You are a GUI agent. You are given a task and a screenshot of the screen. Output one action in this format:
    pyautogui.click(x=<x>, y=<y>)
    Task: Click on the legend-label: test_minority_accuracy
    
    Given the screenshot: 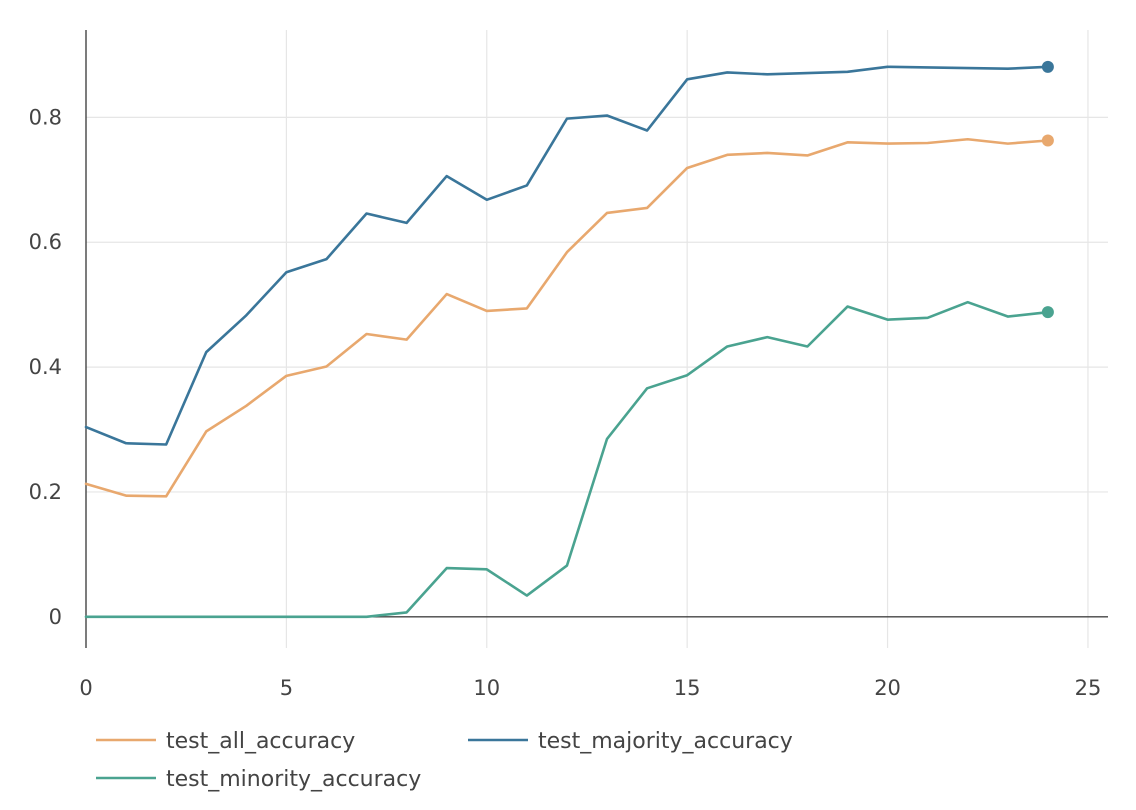 What is the action you would take?
    pyautogui.click(x=293, y=779)
    